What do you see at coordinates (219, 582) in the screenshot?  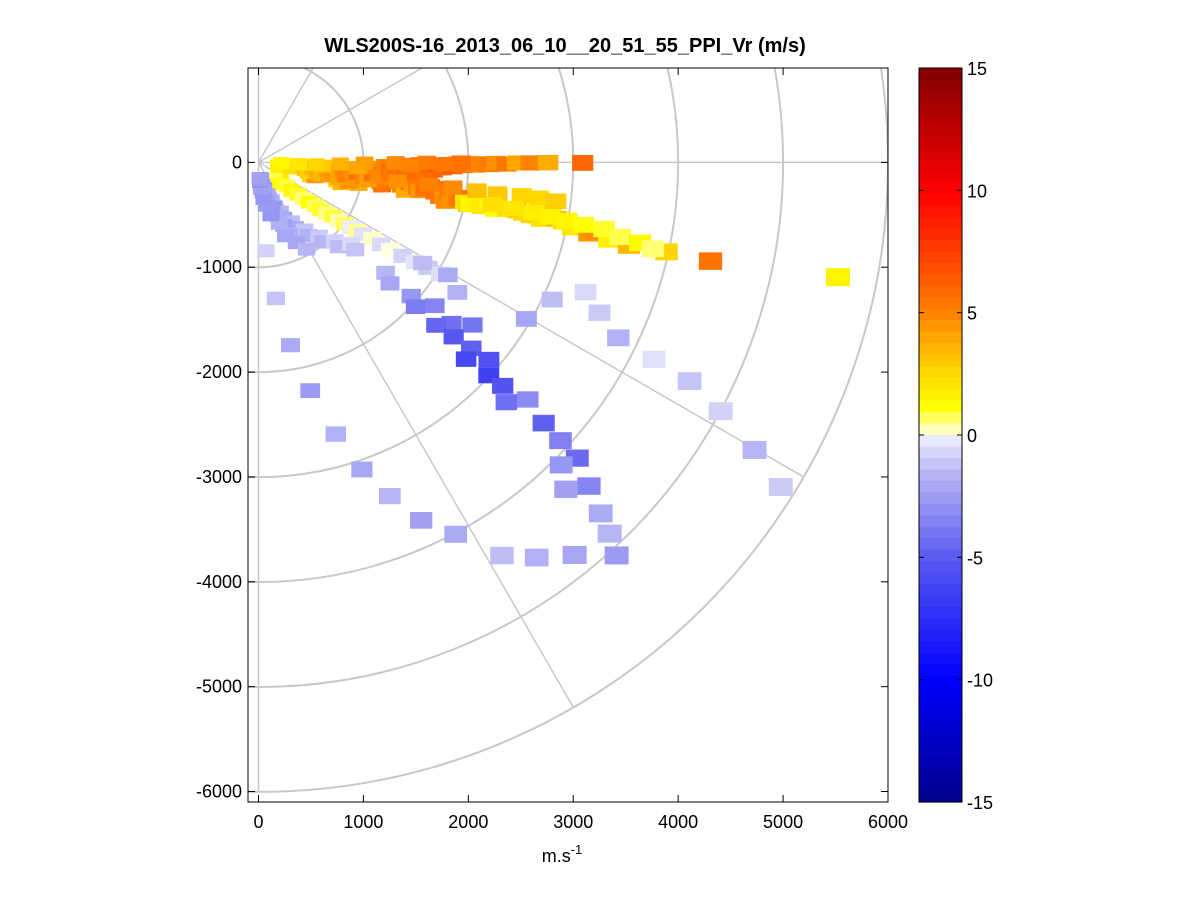 I see `y-tick-label: -4000` at bounding box center [219, 582].